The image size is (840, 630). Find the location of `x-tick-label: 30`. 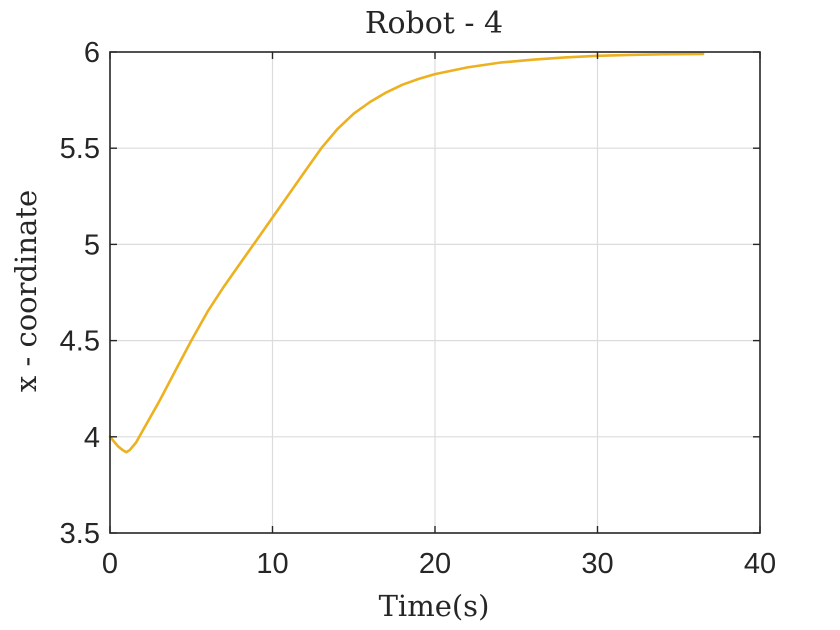

x-tick-label: 30 is located at coordinates (597, 564).